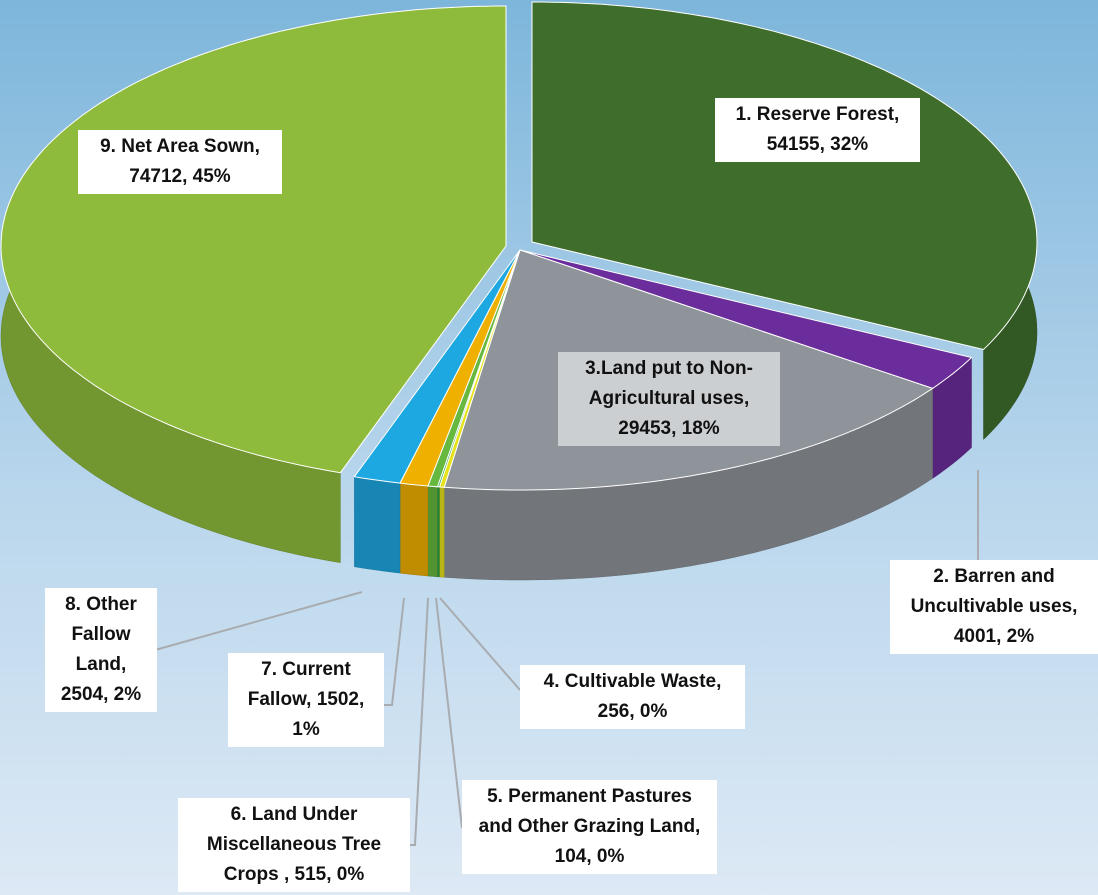 This screenshot has height=895, width=1098. What do you see at coordinates (101, 650) in the screenshot?
I see `data-label: 8. Other Fallow Land, 2504, 2%` at bounding box center [101, 650].